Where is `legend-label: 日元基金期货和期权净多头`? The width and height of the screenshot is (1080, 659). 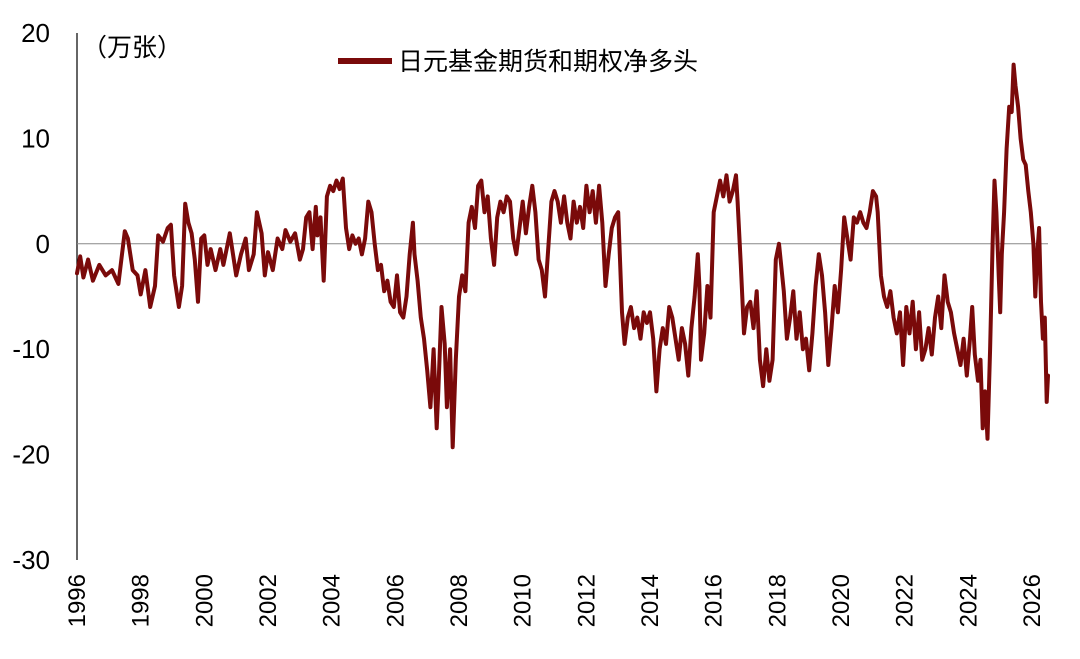 legend-label: 日元基金期货和期权净多头 is located at coordinates (548, 62).